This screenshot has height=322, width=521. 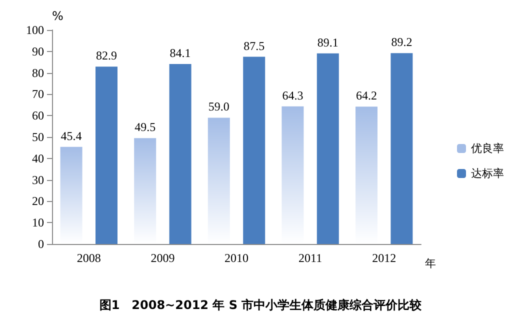 I want to click on y-tick-label: 40, so click(x=38, y=158).